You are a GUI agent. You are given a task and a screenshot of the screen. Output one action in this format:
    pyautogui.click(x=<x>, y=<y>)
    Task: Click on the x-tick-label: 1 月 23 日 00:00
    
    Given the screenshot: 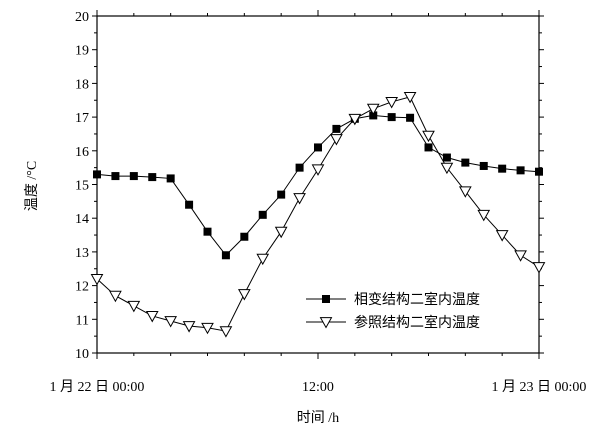 What is the action you would take?
    pyautogui.click(x=539, y=387)
    